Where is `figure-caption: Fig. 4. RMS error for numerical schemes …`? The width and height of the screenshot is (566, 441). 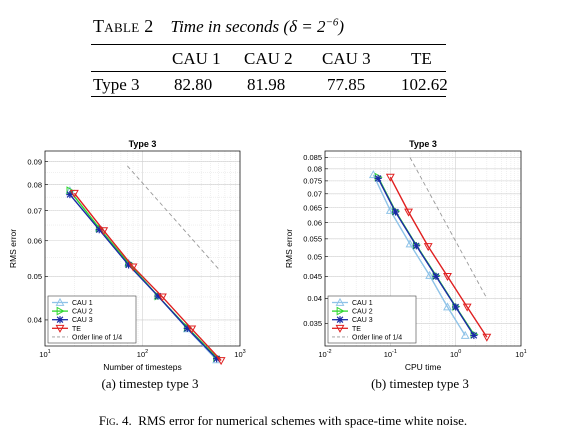 figure-caption: Fig. 4. RMS error for numerical schemes … is located at coordinates (283, 421).